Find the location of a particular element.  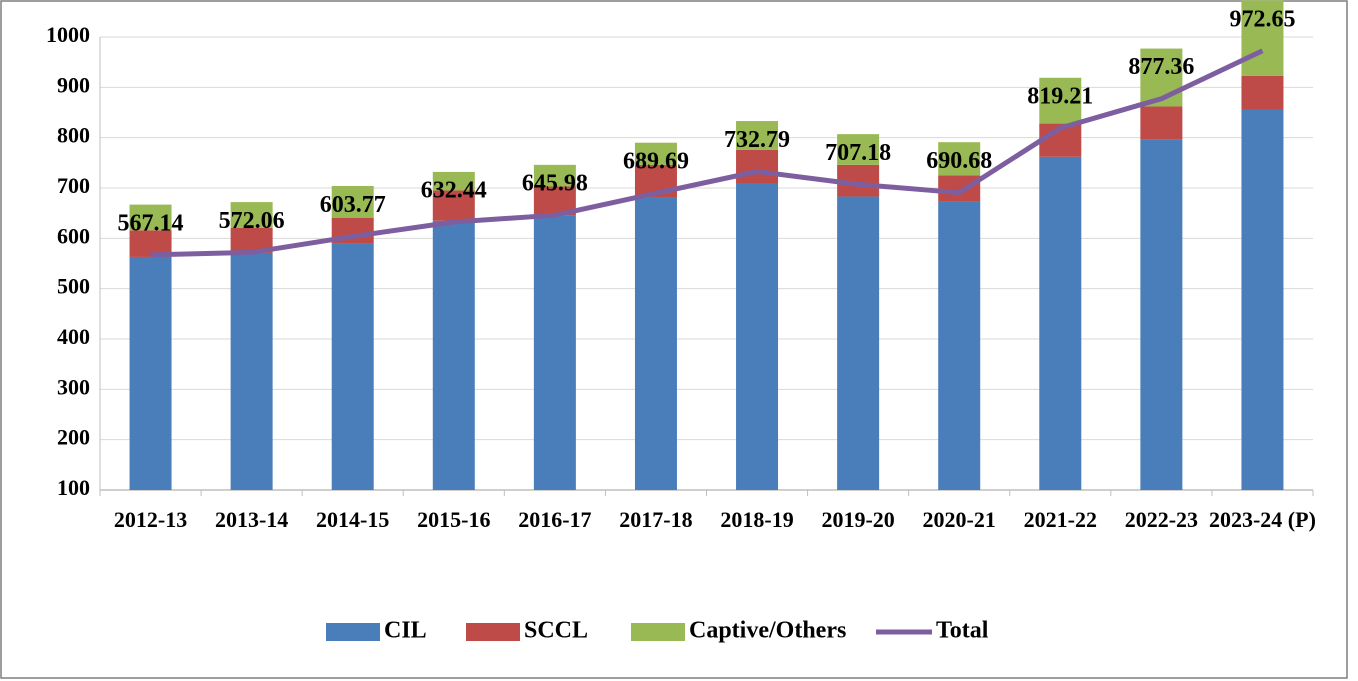

data-label: 567.14 is located at coordinates (151, 223).